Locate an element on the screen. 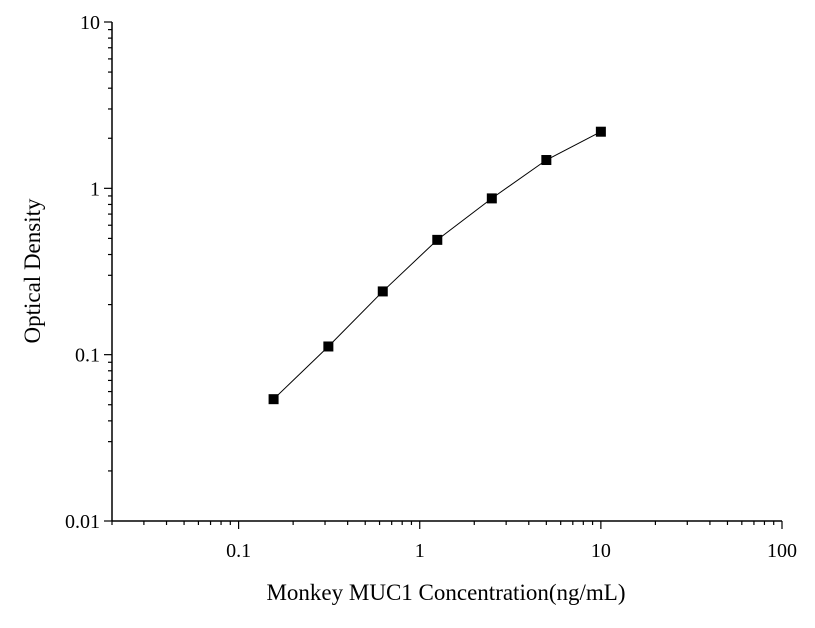 The height and width of the screenshot is (628, 815). x-tick-label: 100 is located at coordinates (782, 551).